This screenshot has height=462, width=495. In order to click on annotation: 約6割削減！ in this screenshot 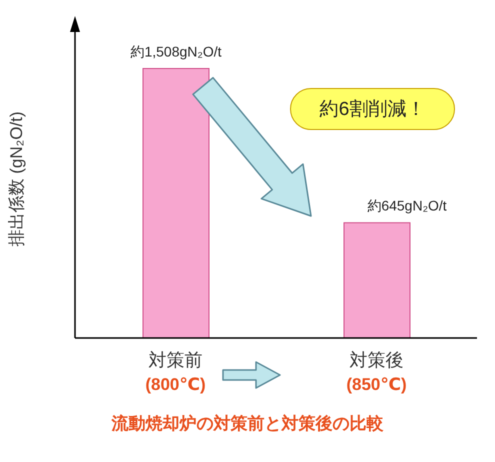, I will do `click(372, 109)`.